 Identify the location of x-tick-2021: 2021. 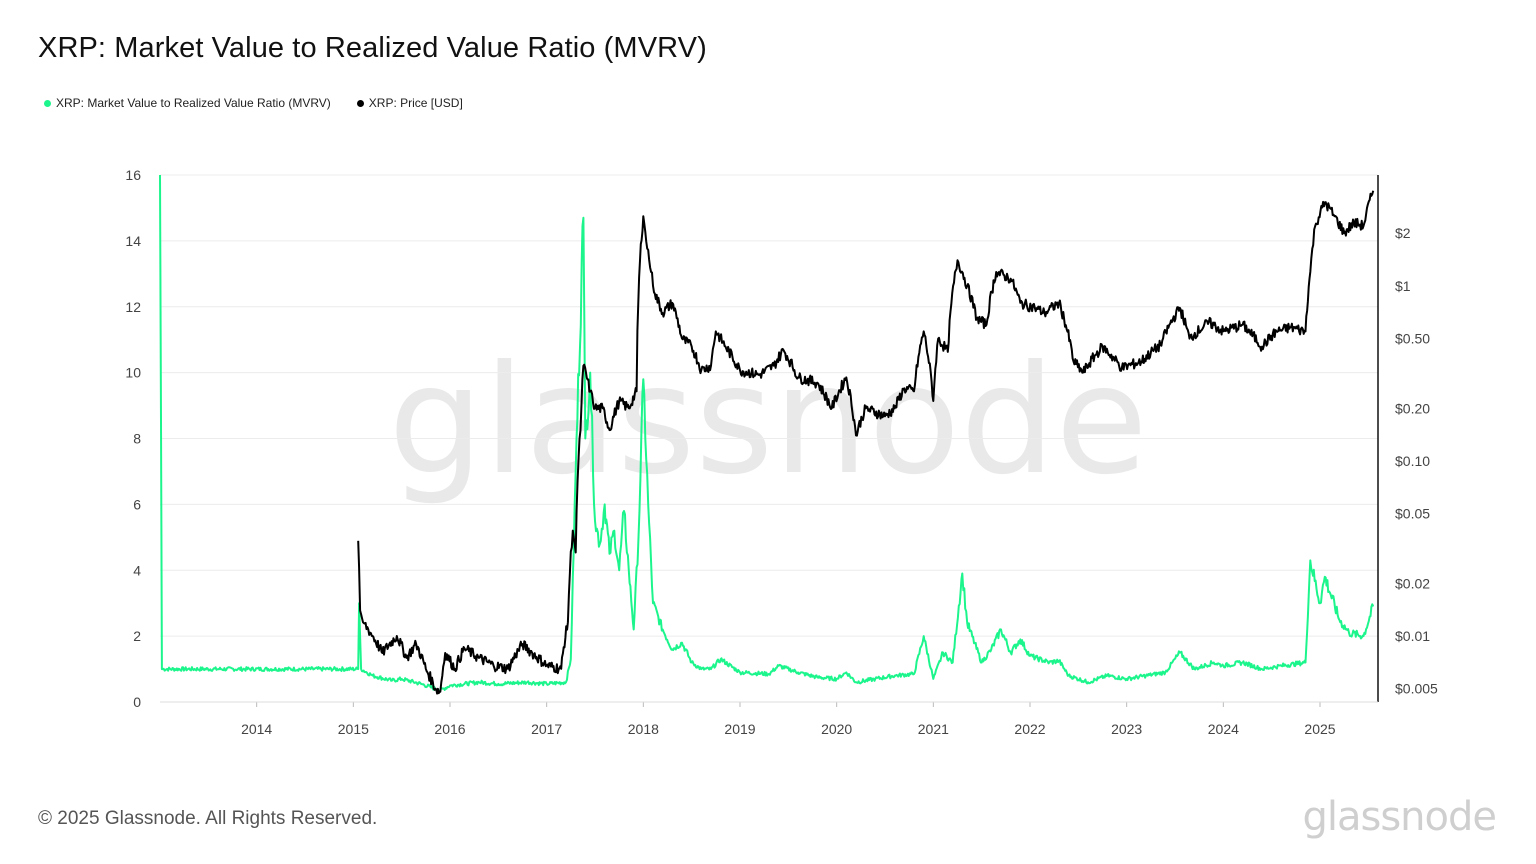
(933, 729).